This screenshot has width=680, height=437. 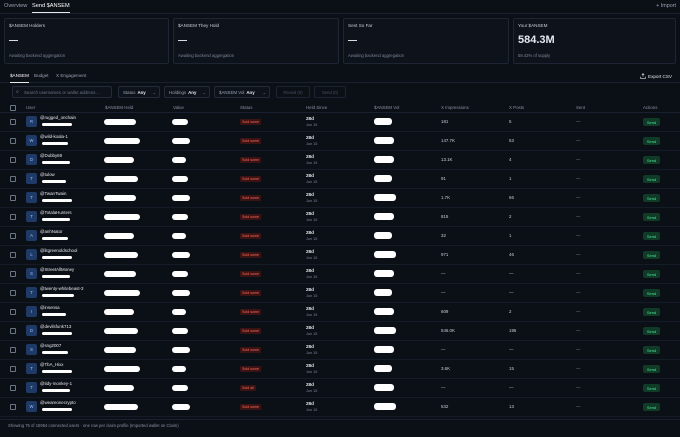 What do you see at coordinates (59, 250) in the screenshot?
I see `username: @litgreenoldschool` at bounding box center [59, 250].